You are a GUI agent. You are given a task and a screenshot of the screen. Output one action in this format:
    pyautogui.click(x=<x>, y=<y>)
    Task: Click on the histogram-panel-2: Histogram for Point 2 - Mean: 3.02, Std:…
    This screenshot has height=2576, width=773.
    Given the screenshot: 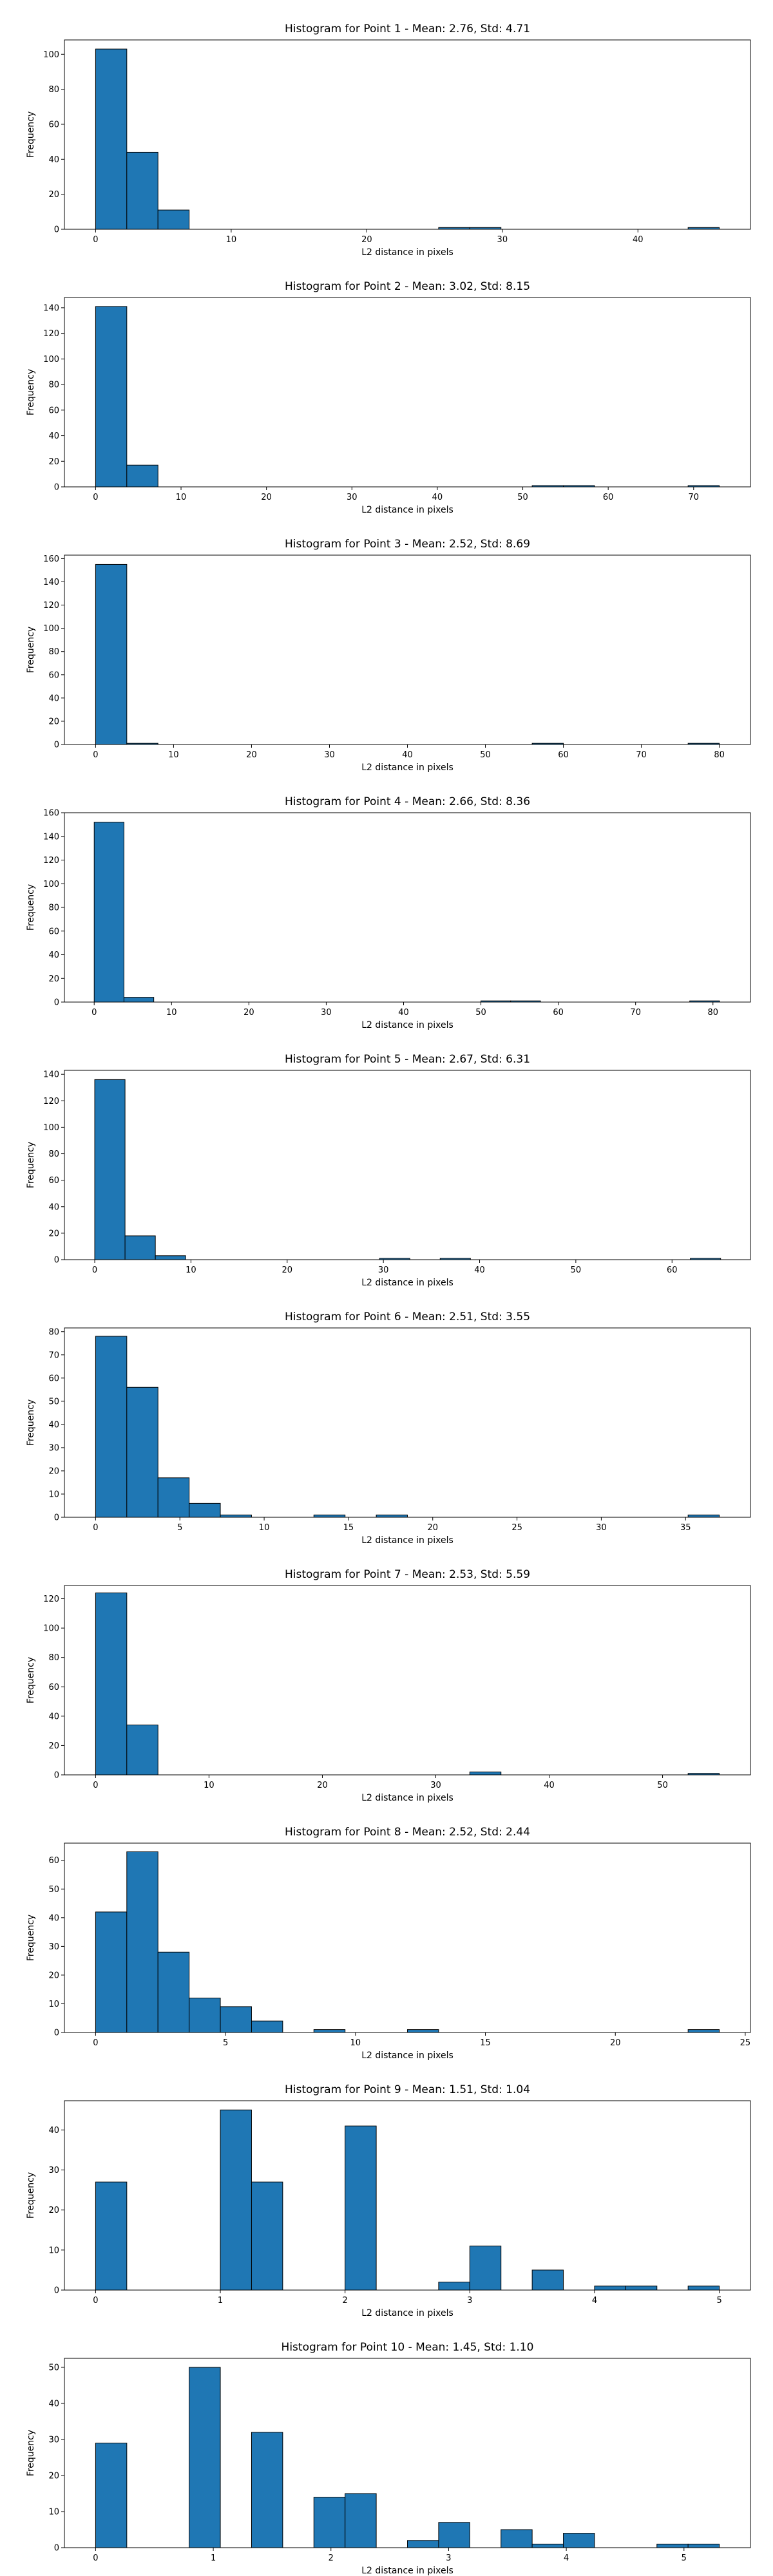 What is the action you would take?
    pyautogui.click(x=388, y=398)
    